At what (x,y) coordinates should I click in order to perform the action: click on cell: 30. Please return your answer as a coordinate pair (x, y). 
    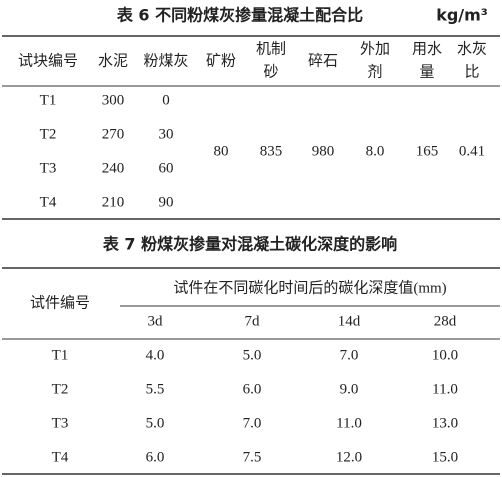
    Looking at the image, I should click on (166, 134).